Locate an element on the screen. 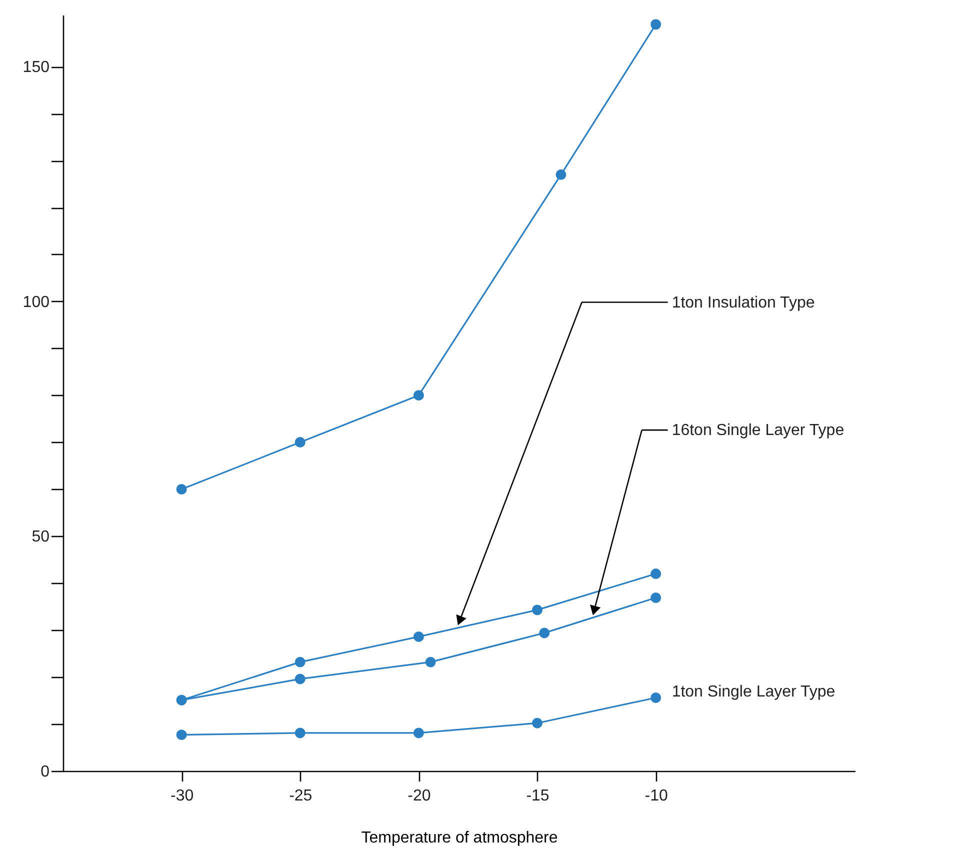 Image resolution: width=961 pixels, height=854 pixels. y-tick-label: 0 is located at coordinates (45, 772).